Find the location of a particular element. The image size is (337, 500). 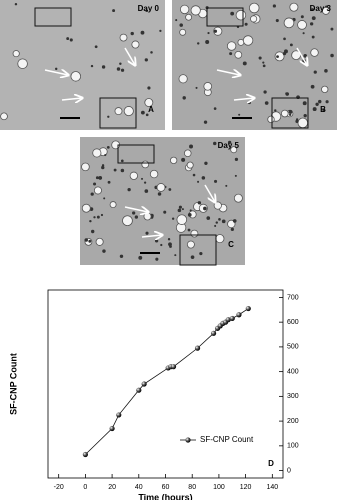

micrograph: Day 3 B is located at coordinates (254, 65).